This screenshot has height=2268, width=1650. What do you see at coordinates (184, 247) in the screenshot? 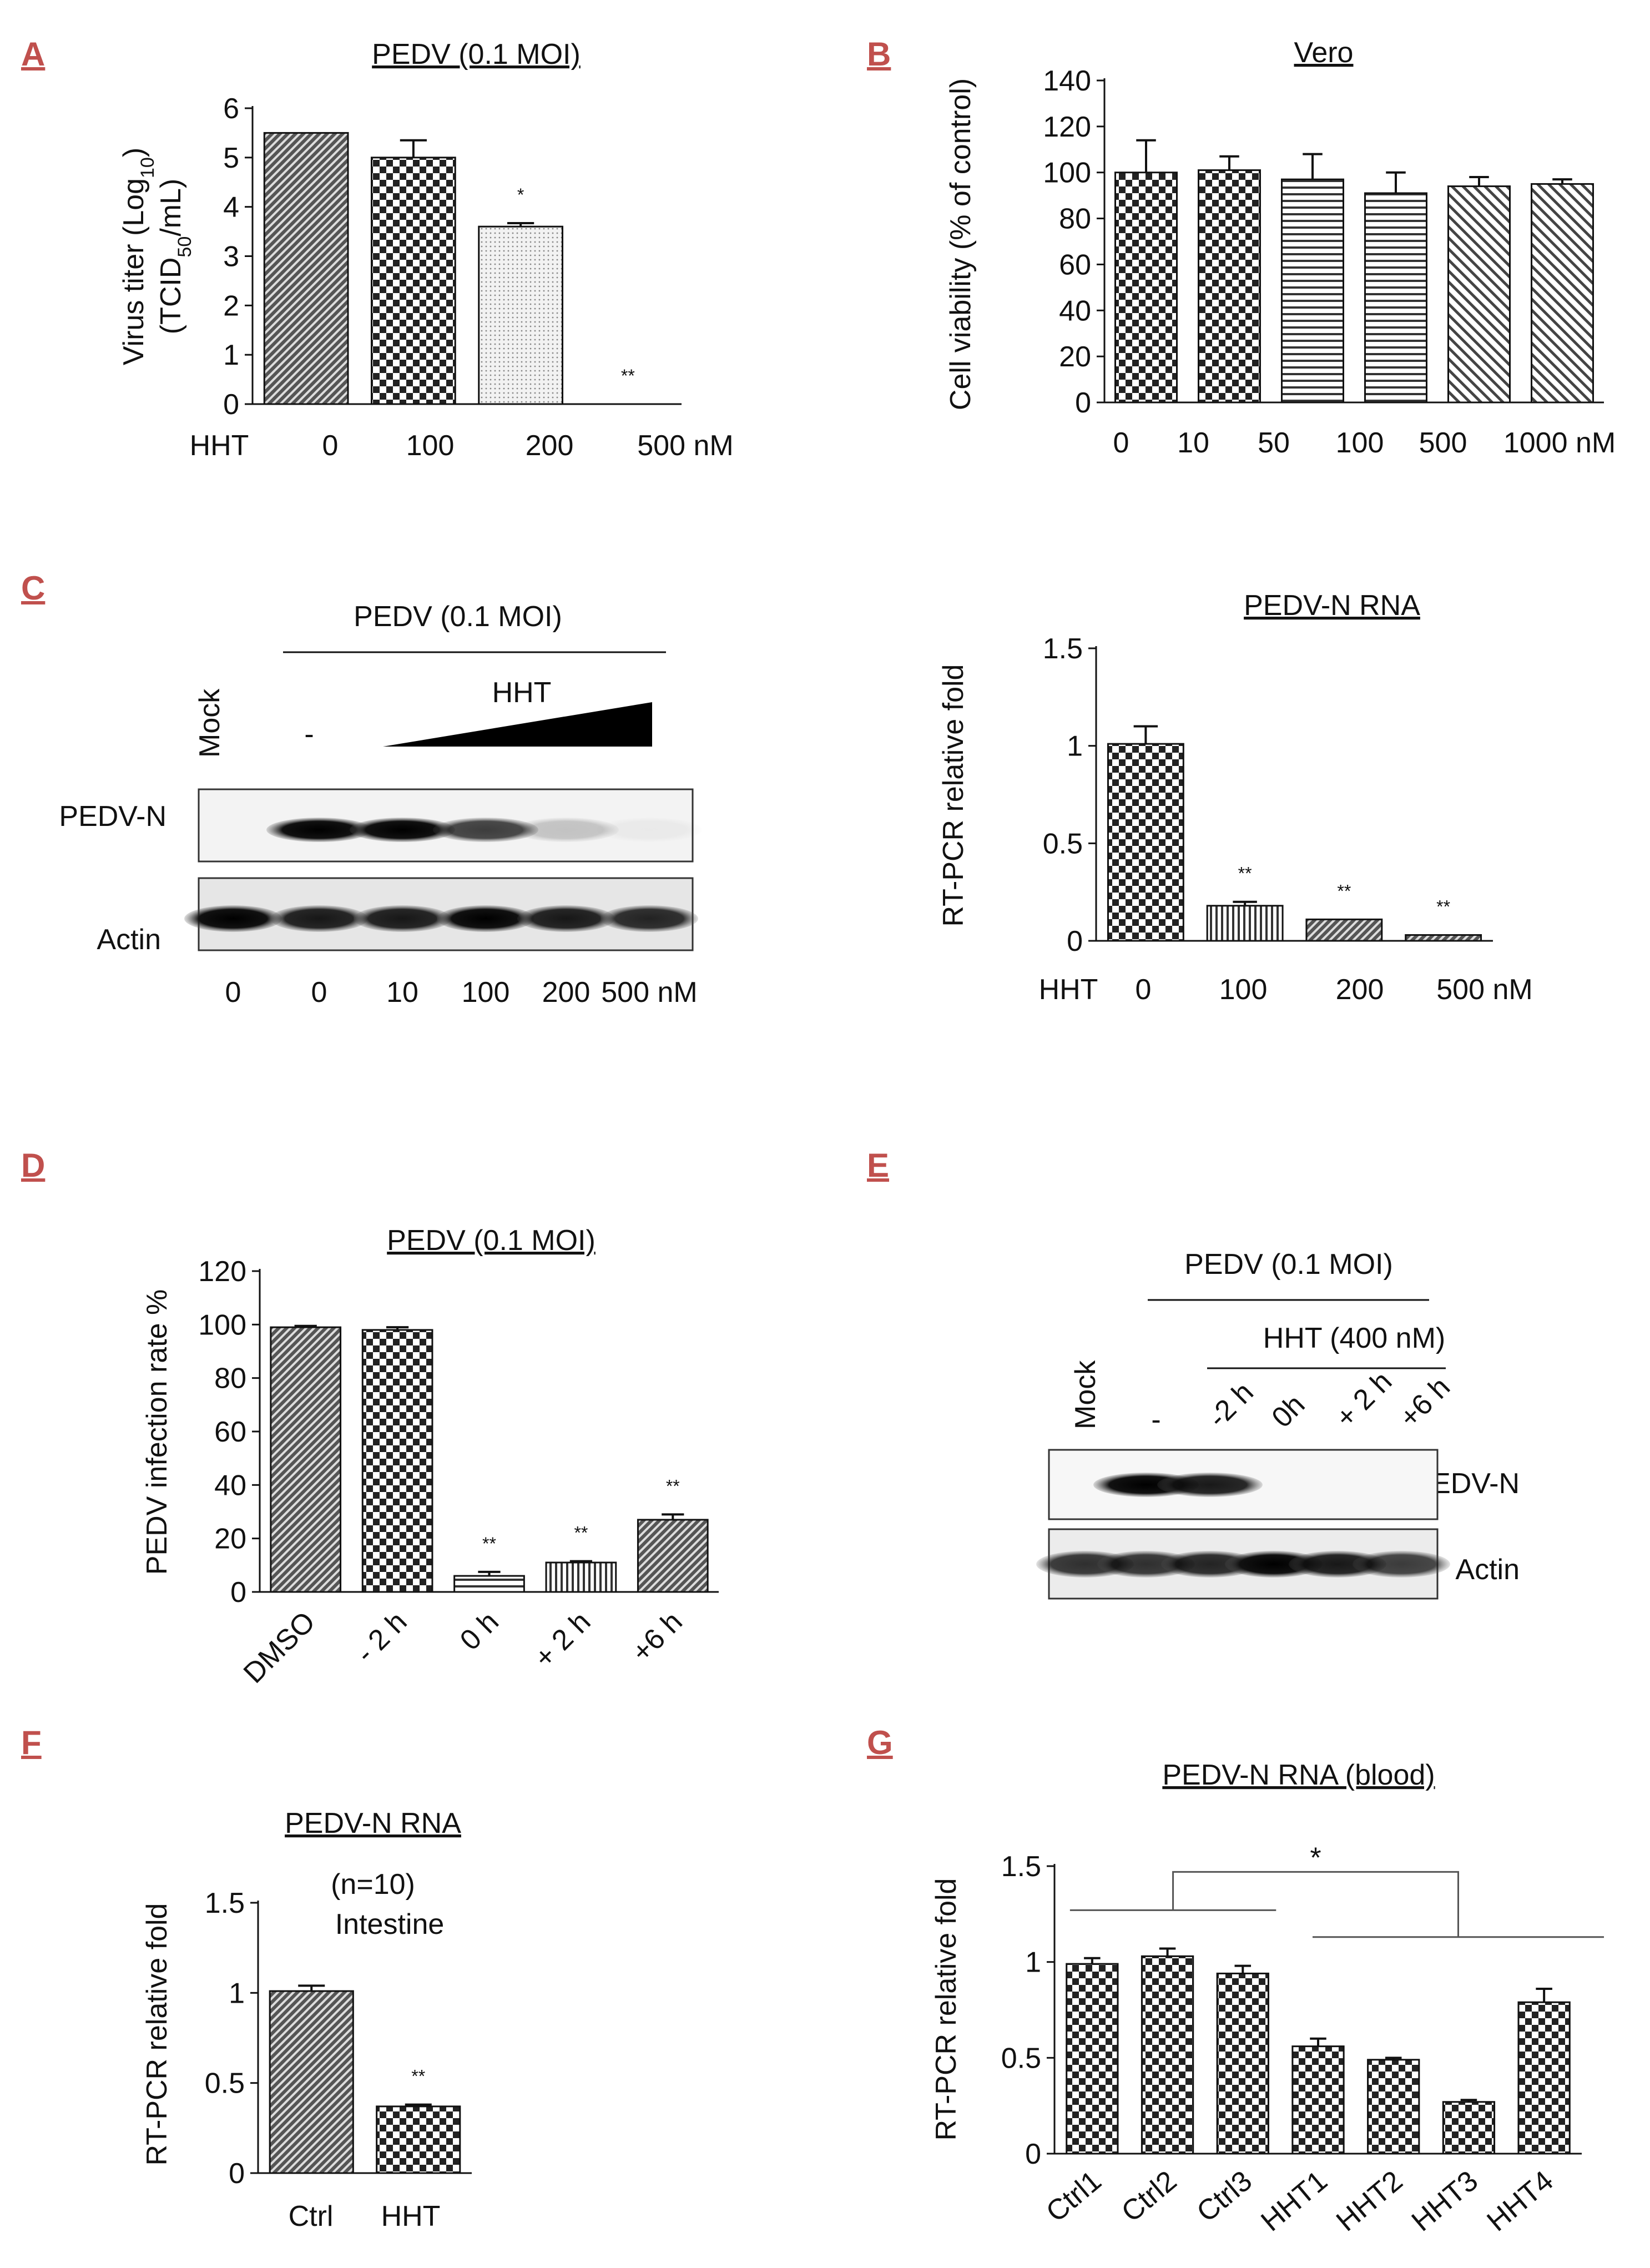
I see `y-label-subscript: 50` at bounding box center [184, 247].